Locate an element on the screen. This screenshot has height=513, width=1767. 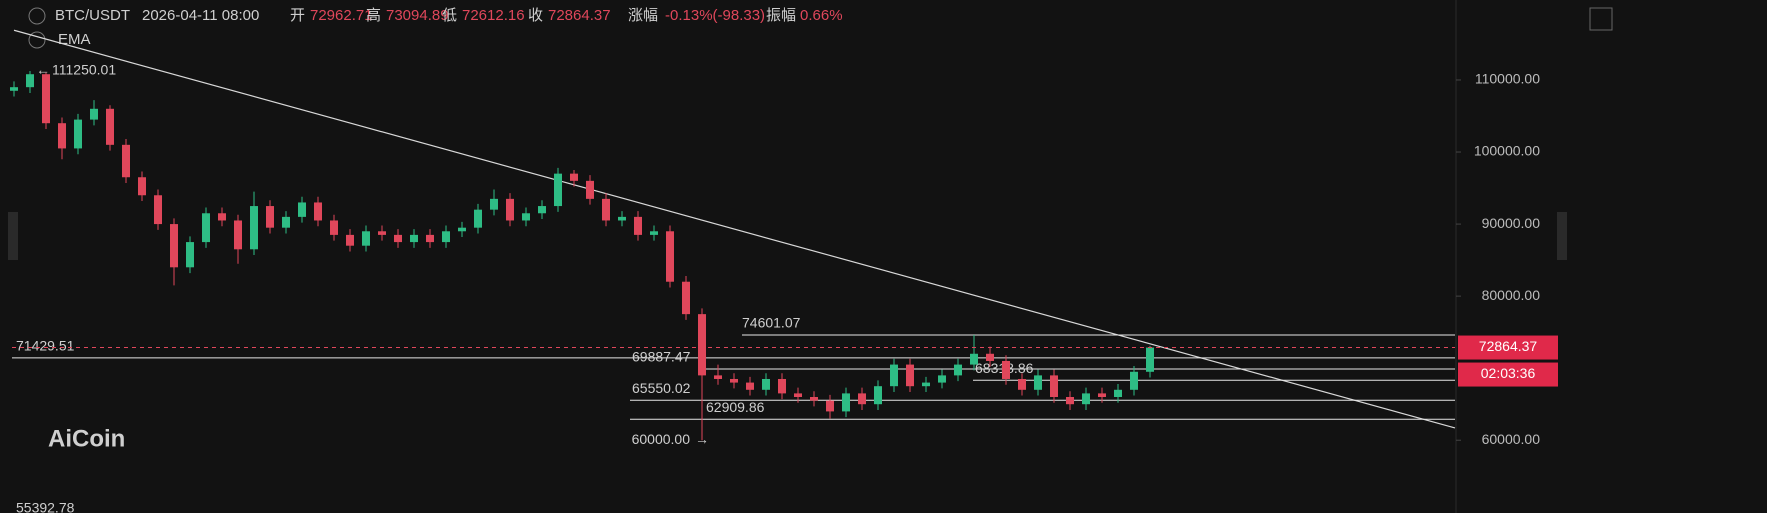
low-label: 60000.00 is located at coordinates (661, 439).